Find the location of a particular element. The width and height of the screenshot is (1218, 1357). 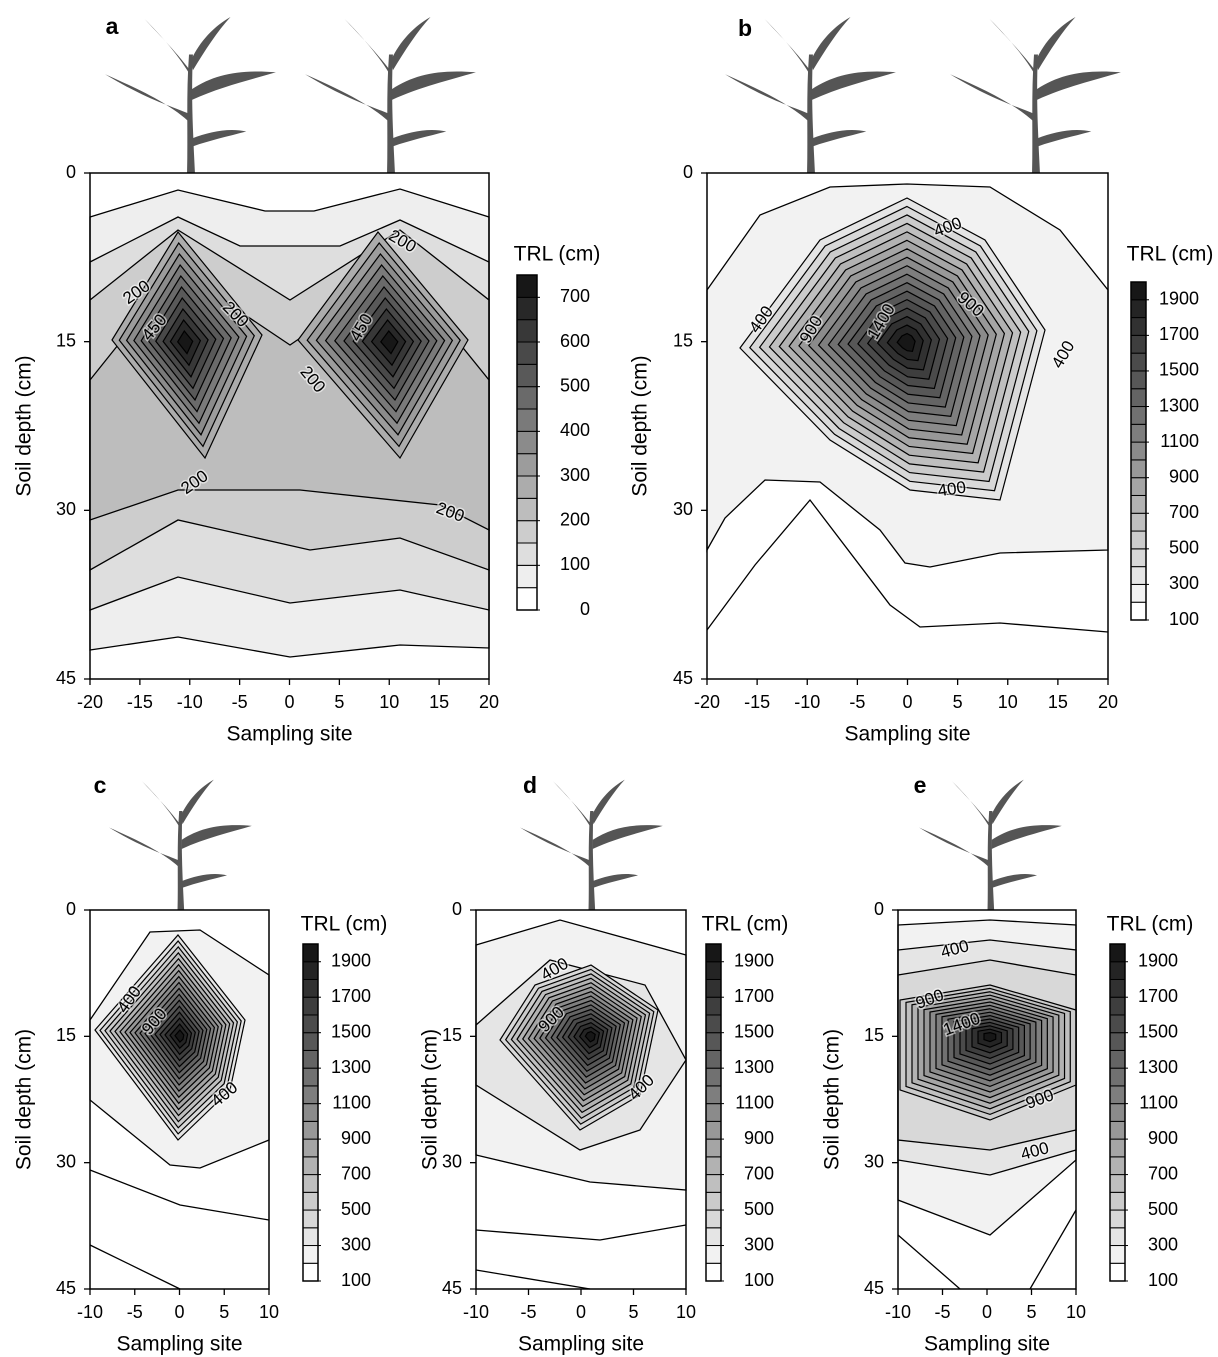

colorbar-tick-label: 300 is located at coordinates (356, 1244).